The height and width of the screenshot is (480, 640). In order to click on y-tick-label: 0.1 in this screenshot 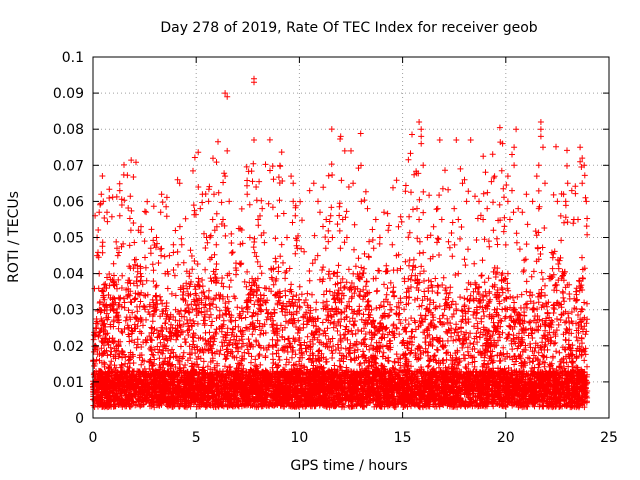, I will do `click(73, 58)`.